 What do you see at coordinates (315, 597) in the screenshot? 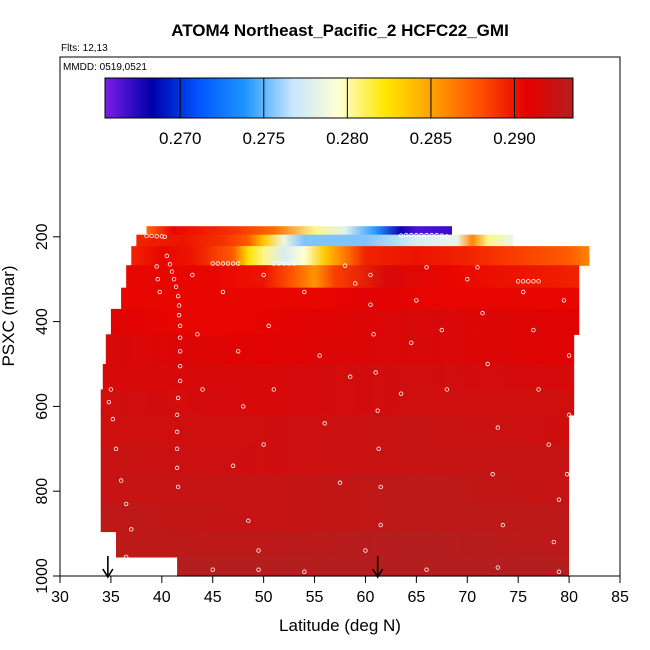
I see `x-tick-label: 55` at bounding box center [315, 597].